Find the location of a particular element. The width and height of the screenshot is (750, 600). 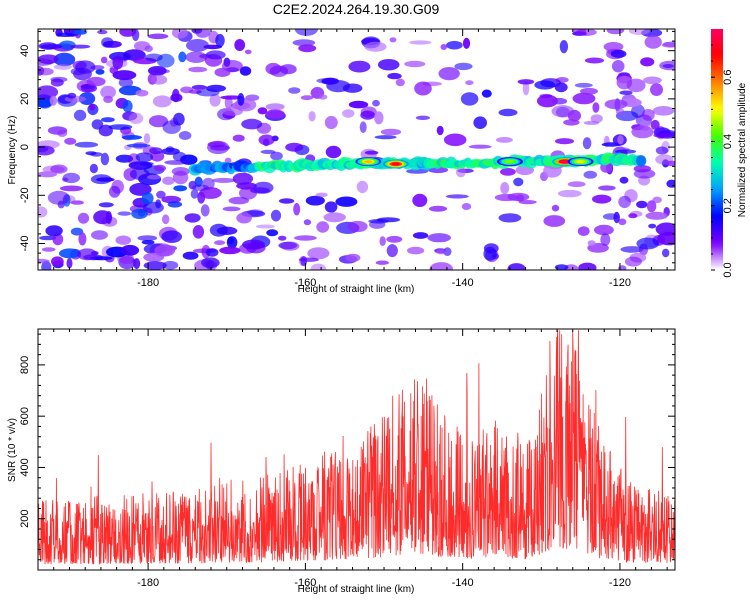

heatmap-y-tick-label: 0 is located at coordinates (25, 147).